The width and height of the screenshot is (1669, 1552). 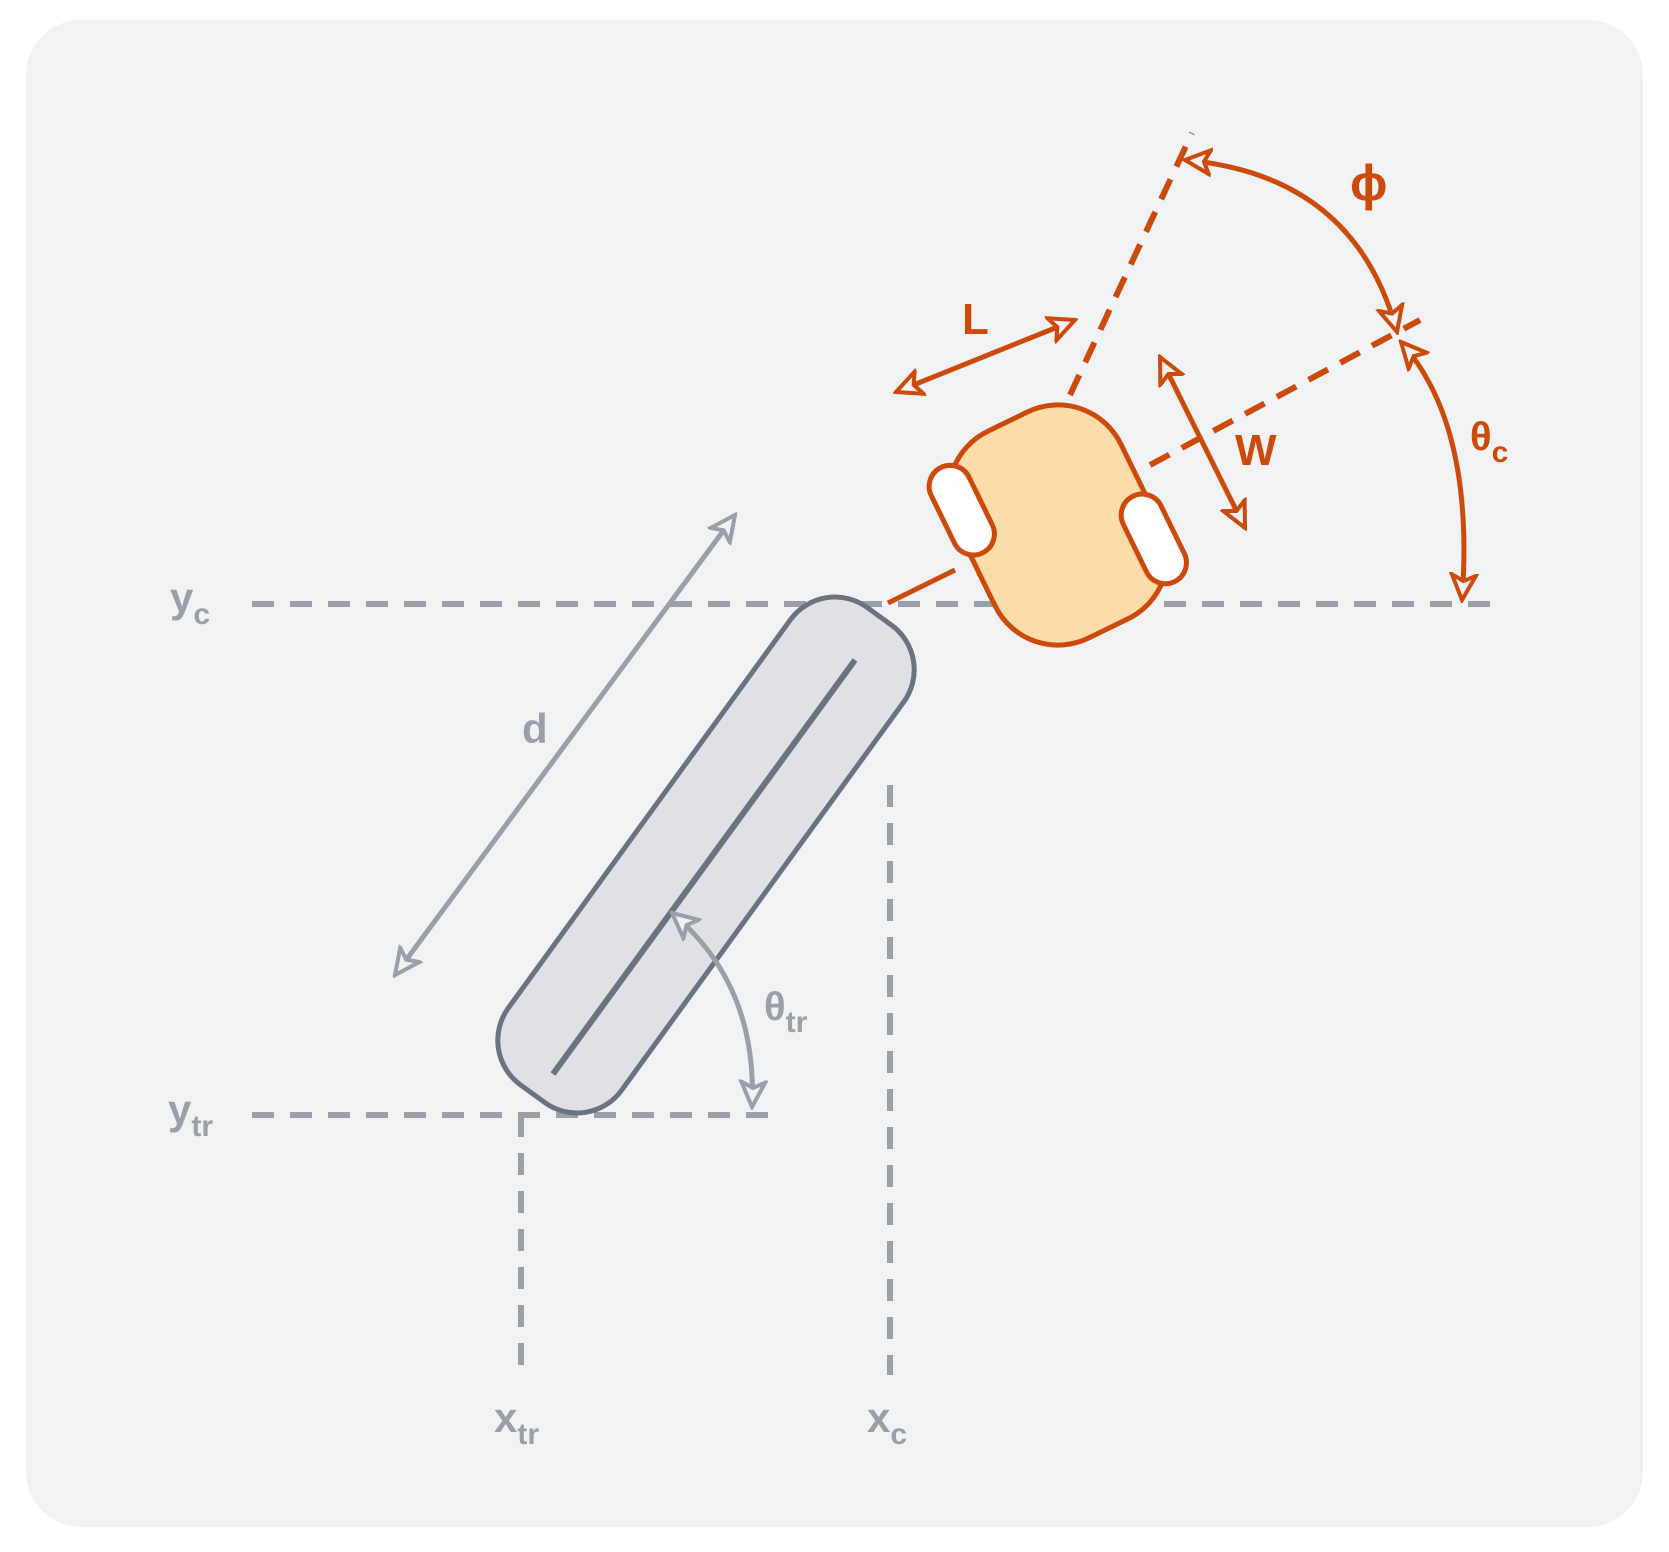 I want to click on cab-heading-line, so click(x=1131, y=264).